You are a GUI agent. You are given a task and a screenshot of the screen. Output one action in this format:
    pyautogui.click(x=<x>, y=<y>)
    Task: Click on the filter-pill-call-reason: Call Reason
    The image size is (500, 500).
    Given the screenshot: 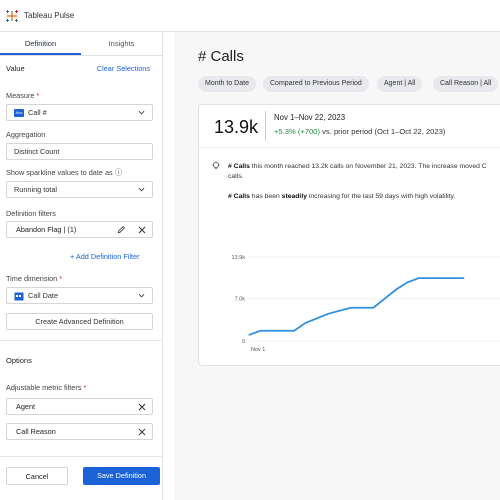 What is the action you would take?
    pyautogui.click(x=79, y=431)
    